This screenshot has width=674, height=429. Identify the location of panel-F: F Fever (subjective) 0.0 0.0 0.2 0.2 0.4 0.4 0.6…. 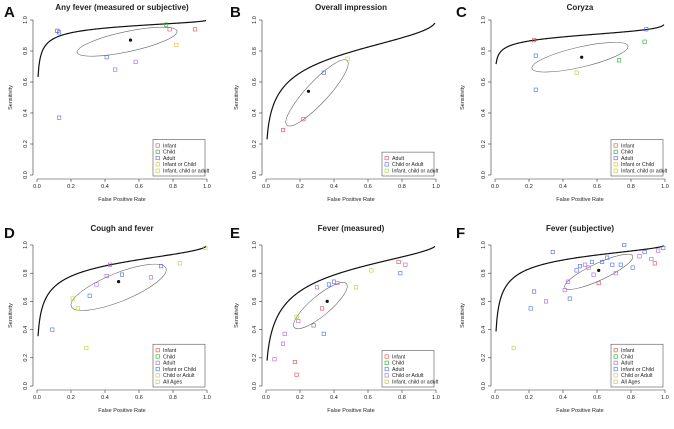
(562, 319).